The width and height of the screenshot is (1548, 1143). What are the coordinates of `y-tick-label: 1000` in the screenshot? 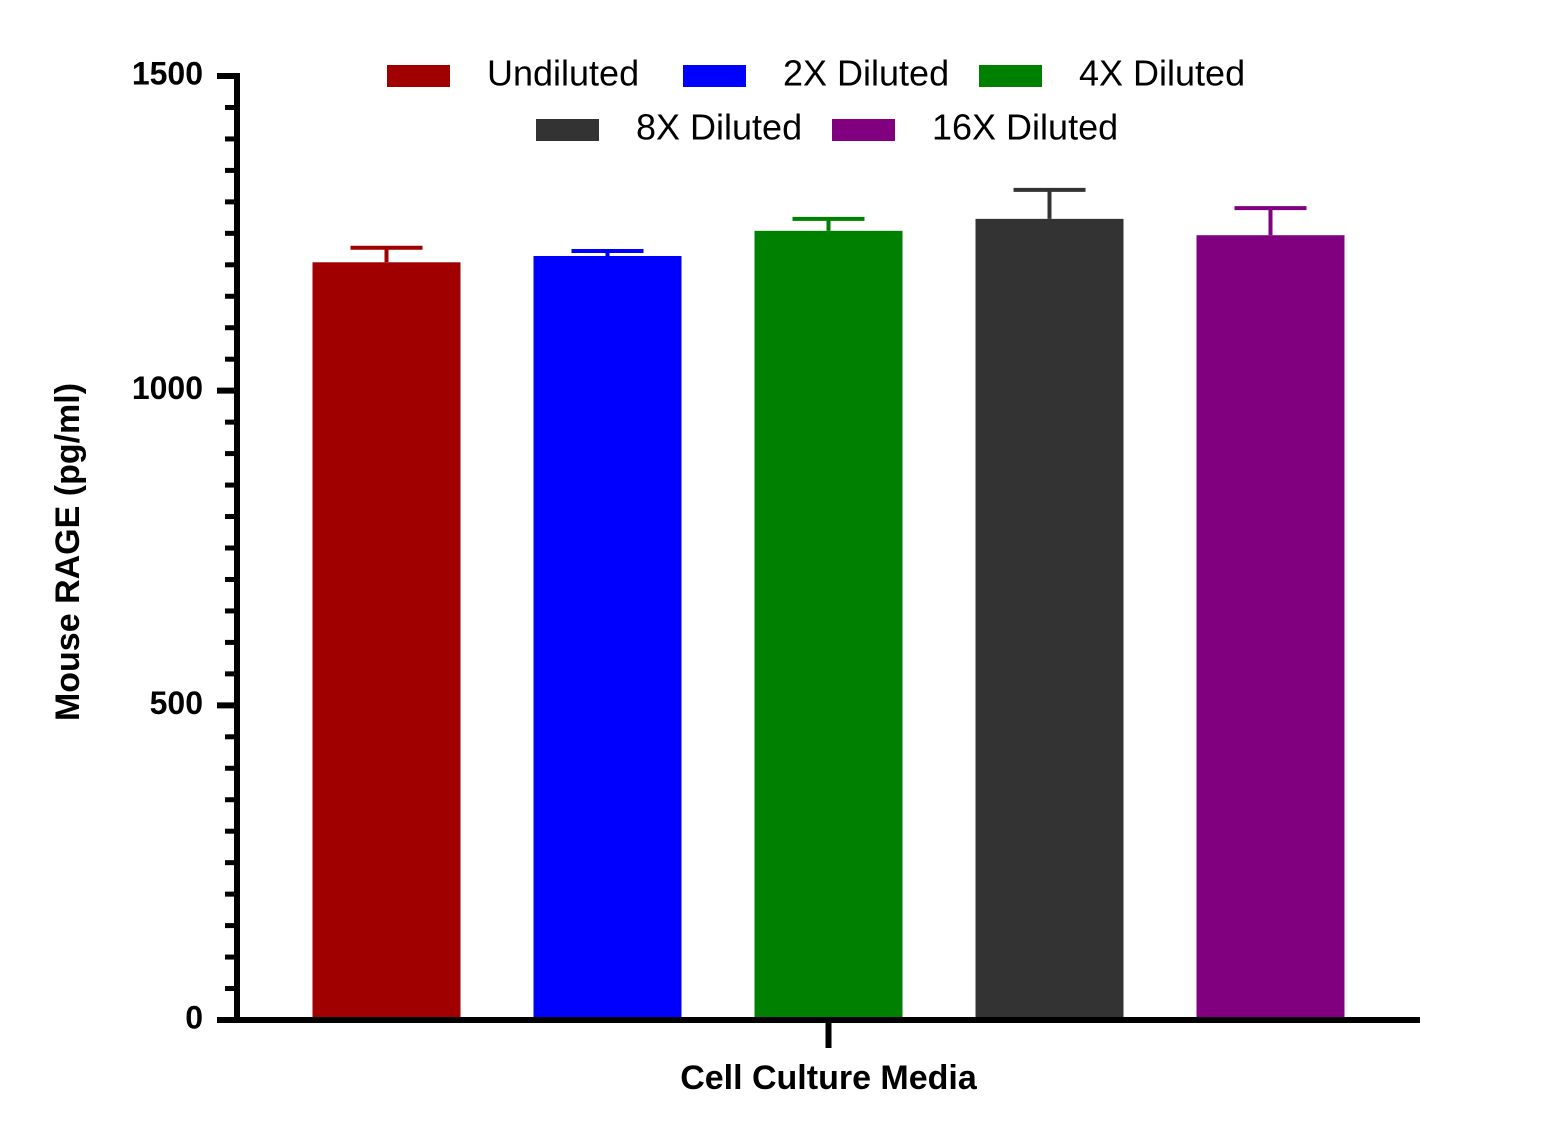 It's located at (167, 388).